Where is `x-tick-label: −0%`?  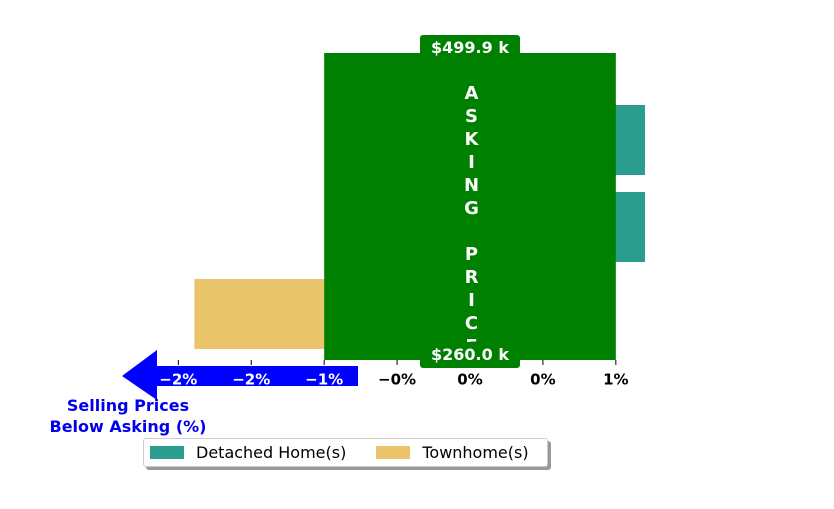
x-tick-label: −0% is located at coordinates (397, 380).